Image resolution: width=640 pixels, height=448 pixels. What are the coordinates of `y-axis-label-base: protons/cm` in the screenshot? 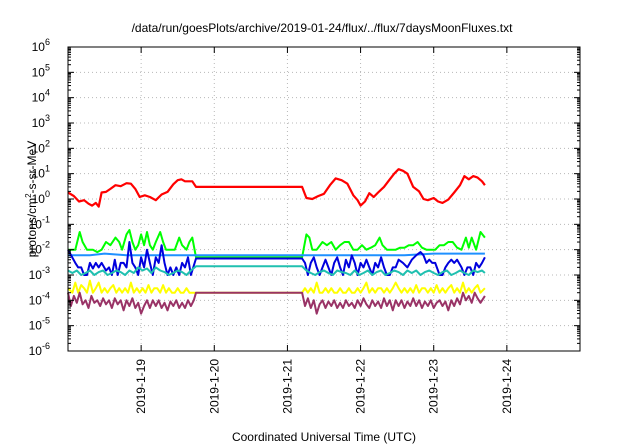 It's located at (32, 227).